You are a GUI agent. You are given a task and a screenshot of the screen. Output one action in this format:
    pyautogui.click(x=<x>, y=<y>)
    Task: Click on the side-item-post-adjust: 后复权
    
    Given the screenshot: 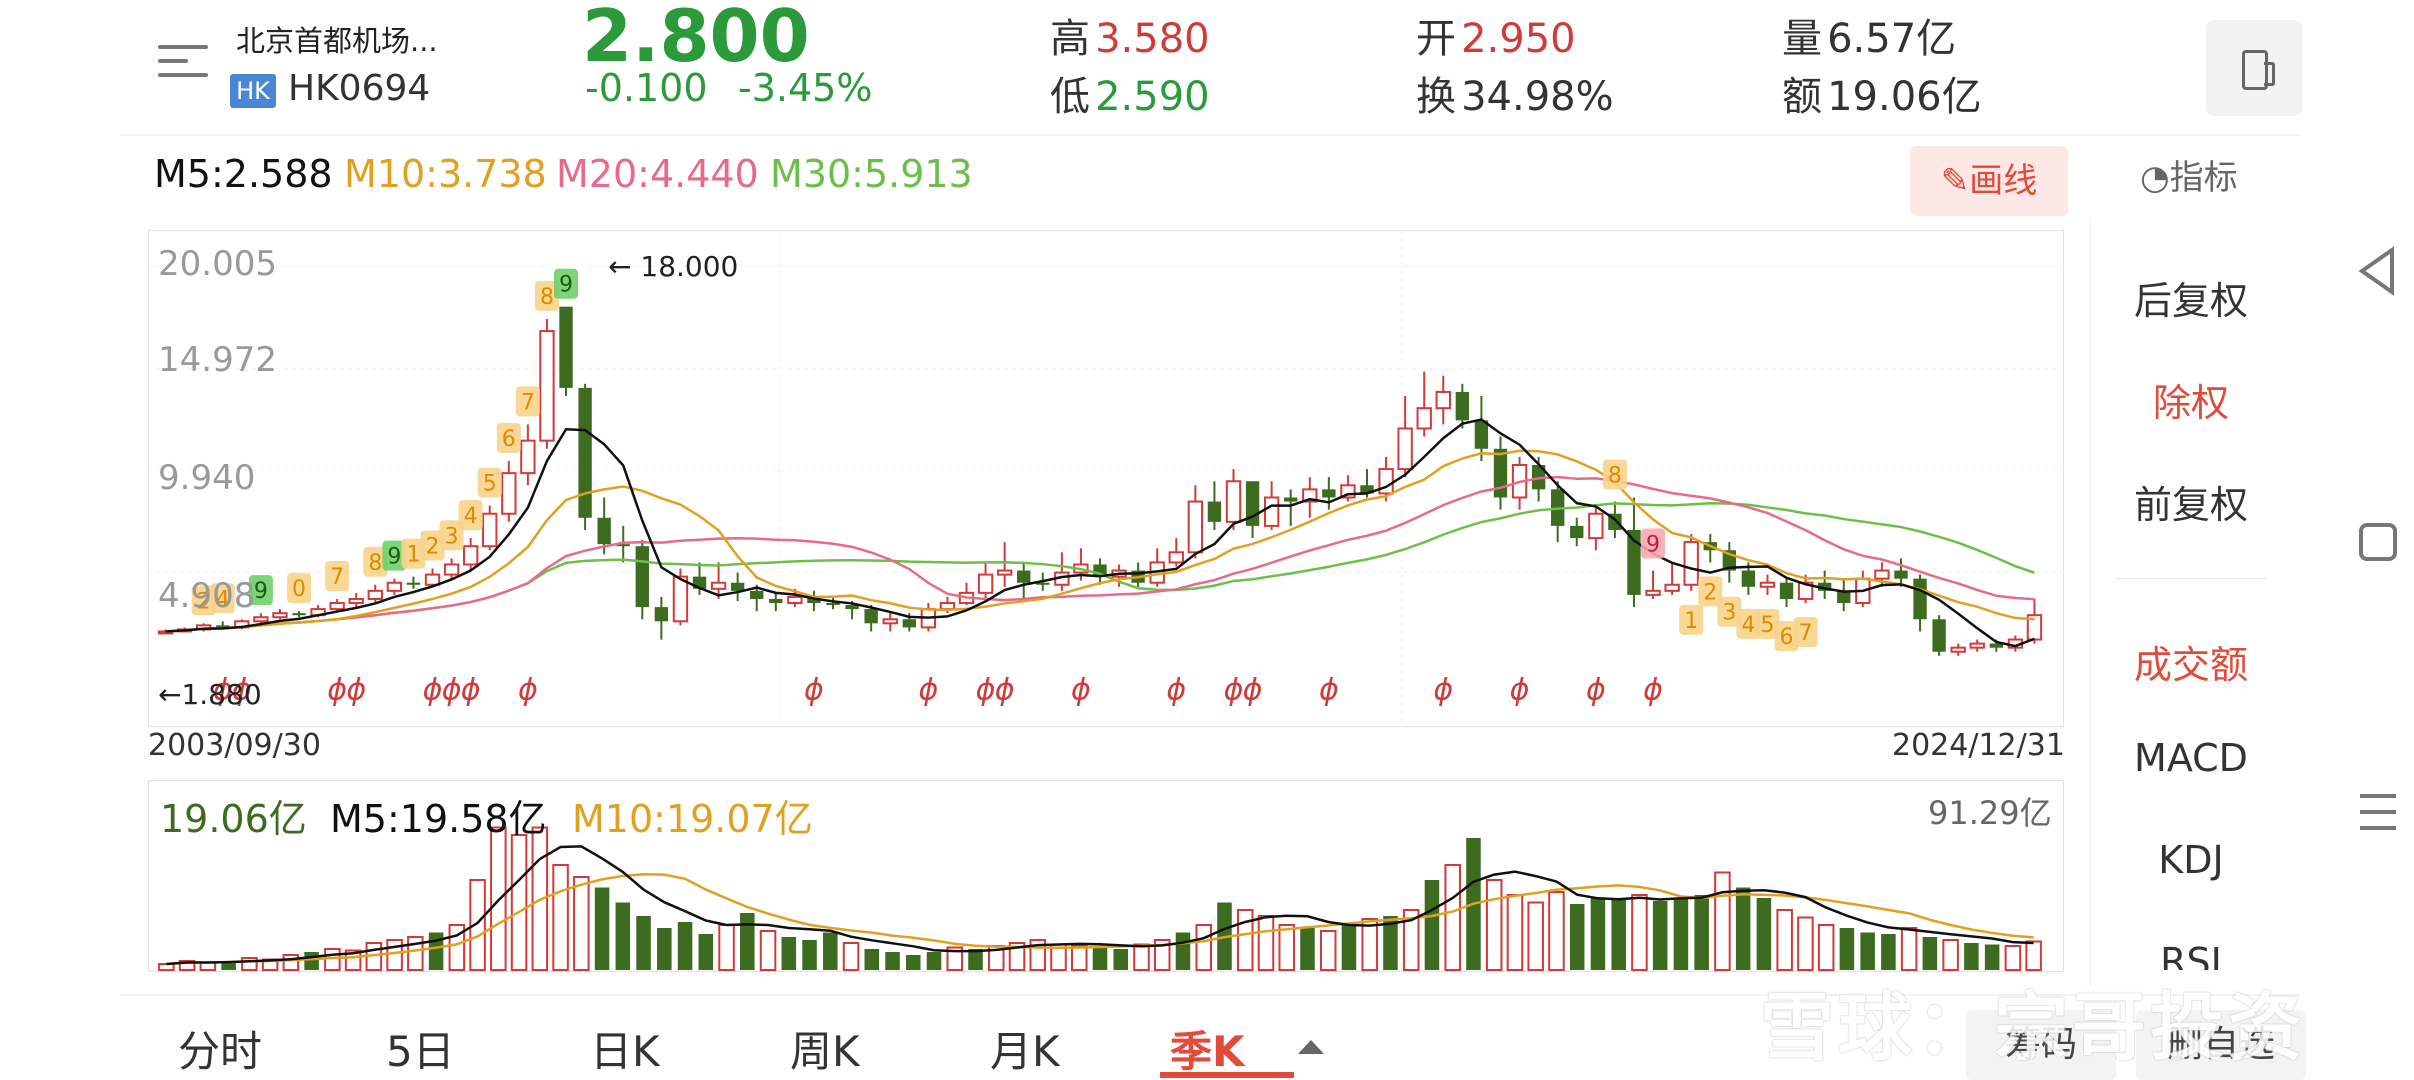 What is the action you would take?
    pyautogui.click(x=2190, y=301)
    